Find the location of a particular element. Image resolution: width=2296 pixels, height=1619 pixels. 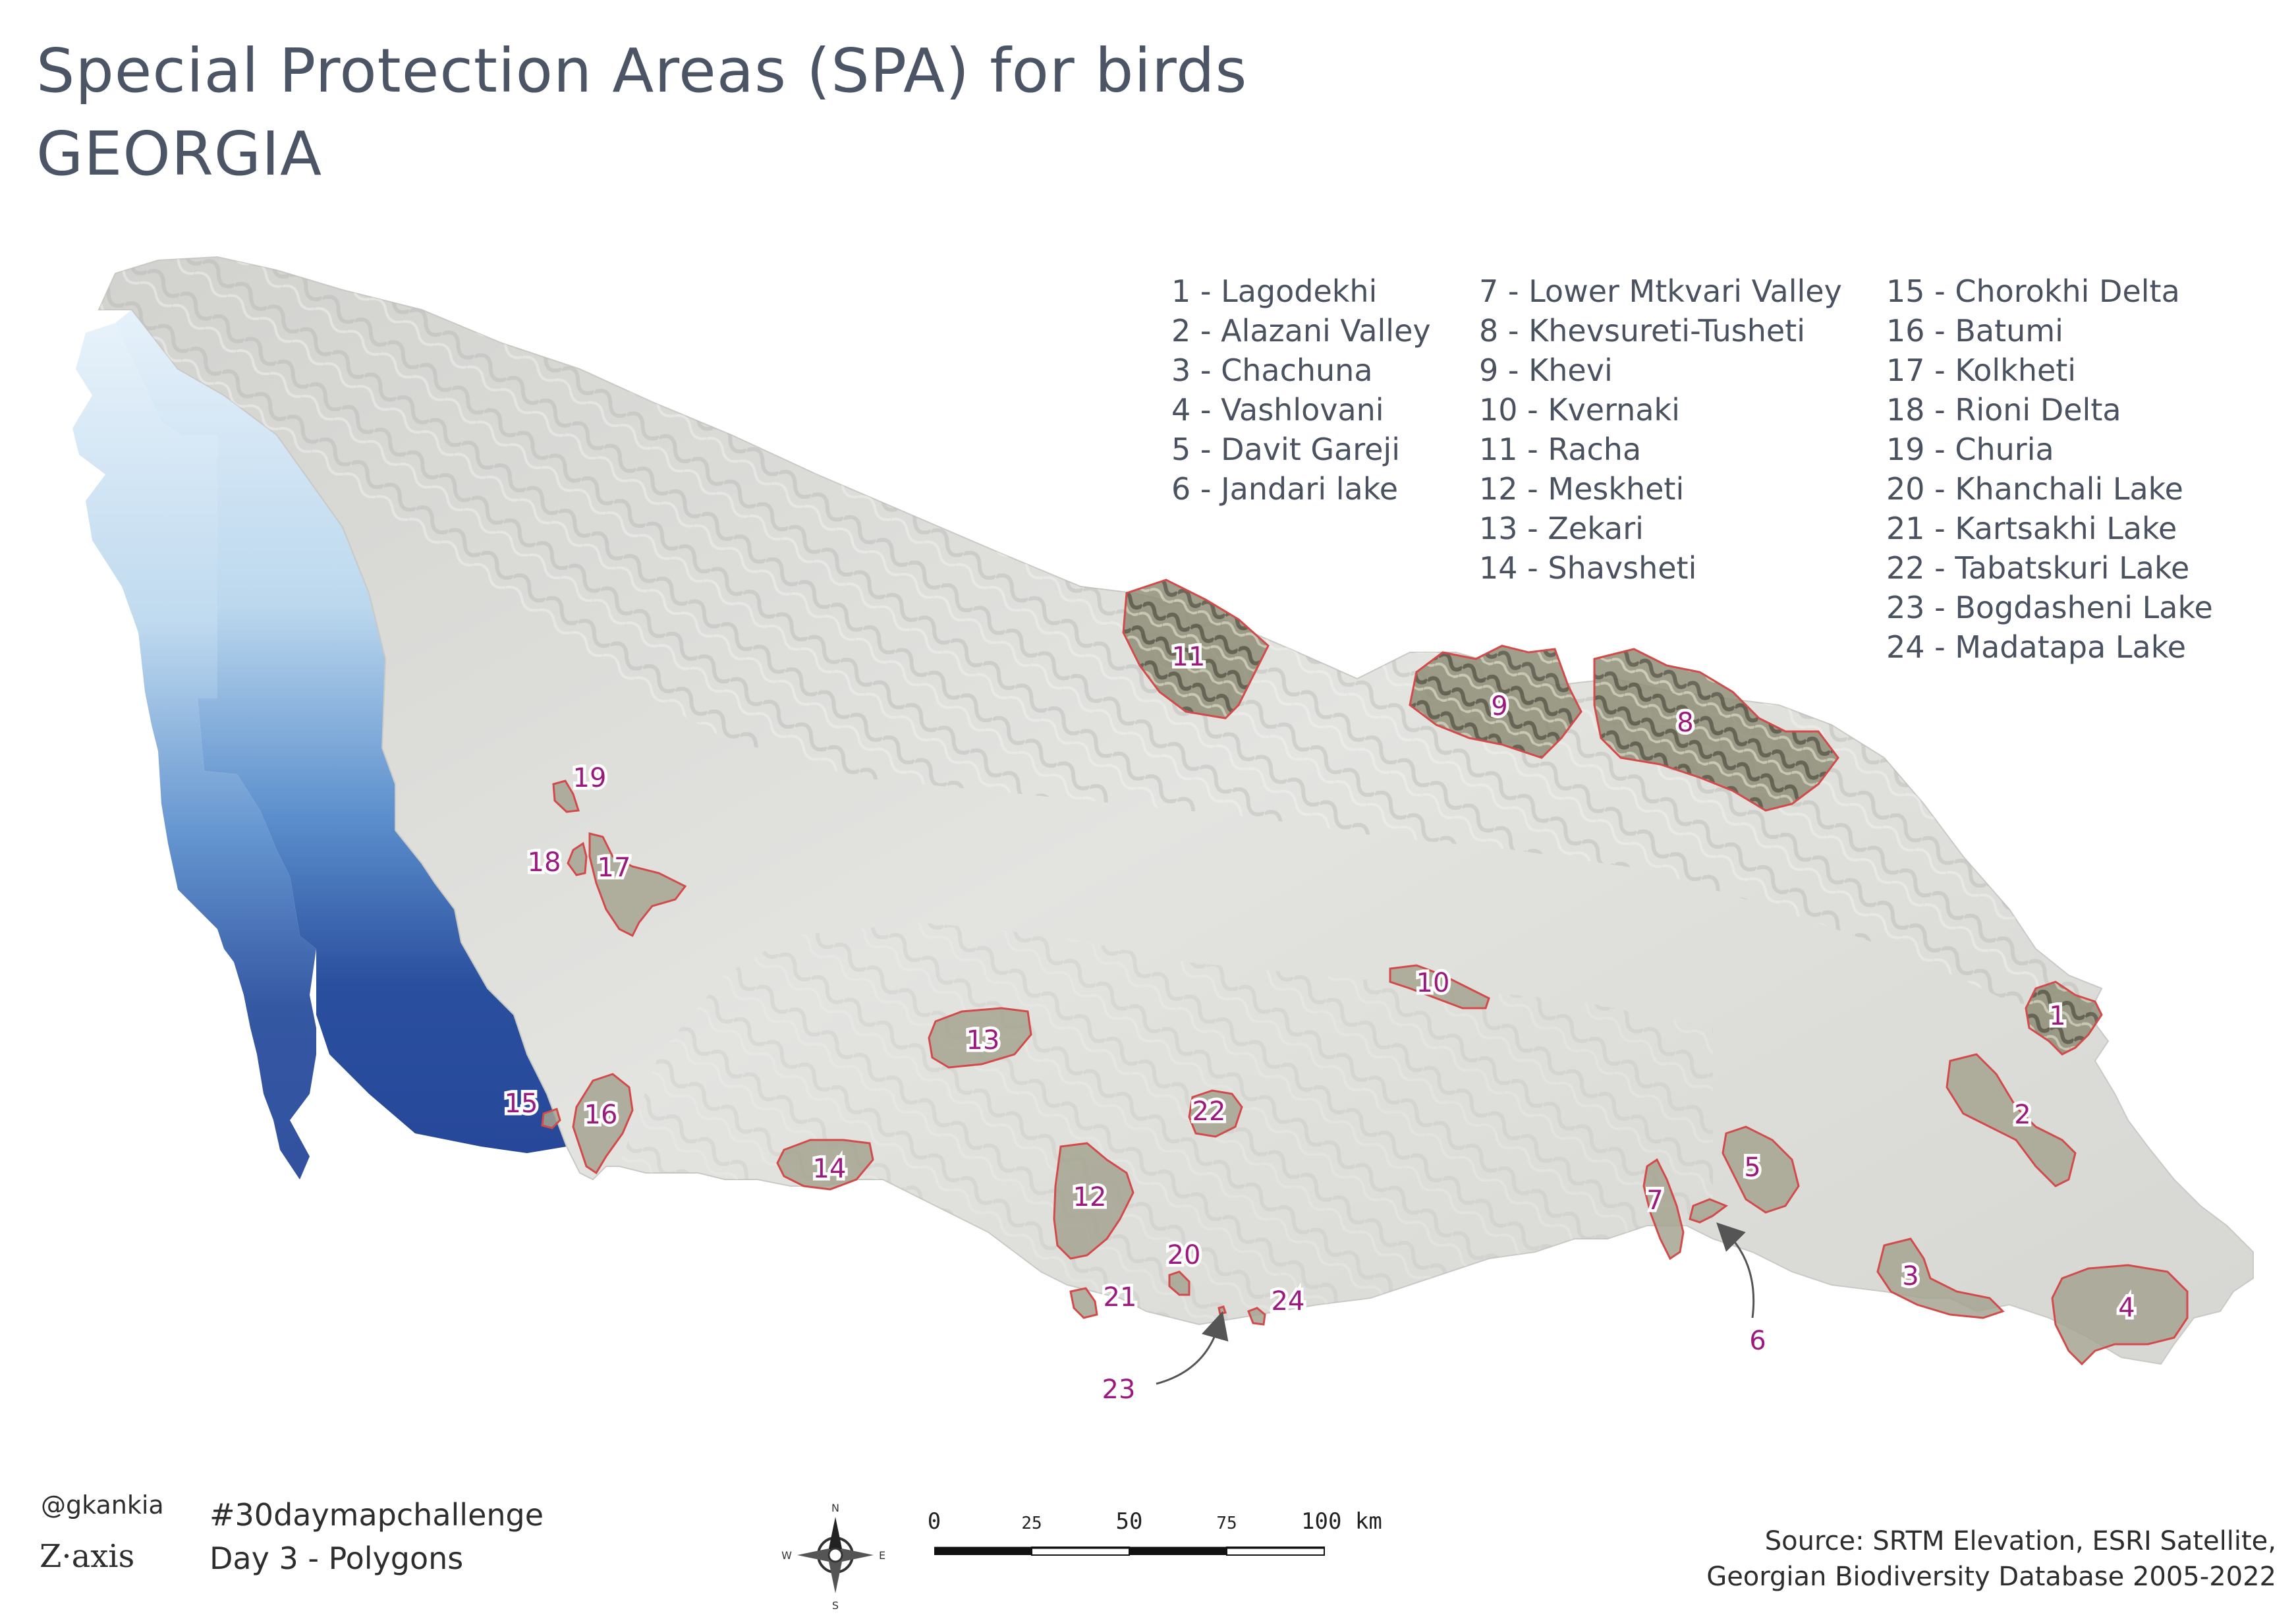

legend-item: 7 - Lower Mtkvari Valley is located at coordinates (1660, 291).